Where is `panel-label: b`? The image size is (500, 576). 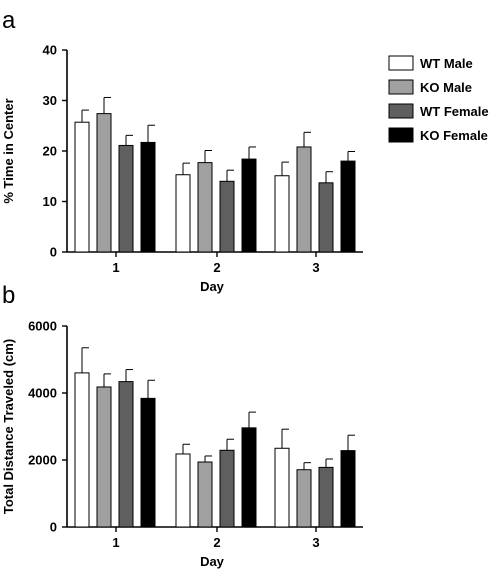
panel-label: b is located at coordinates (8, 295).